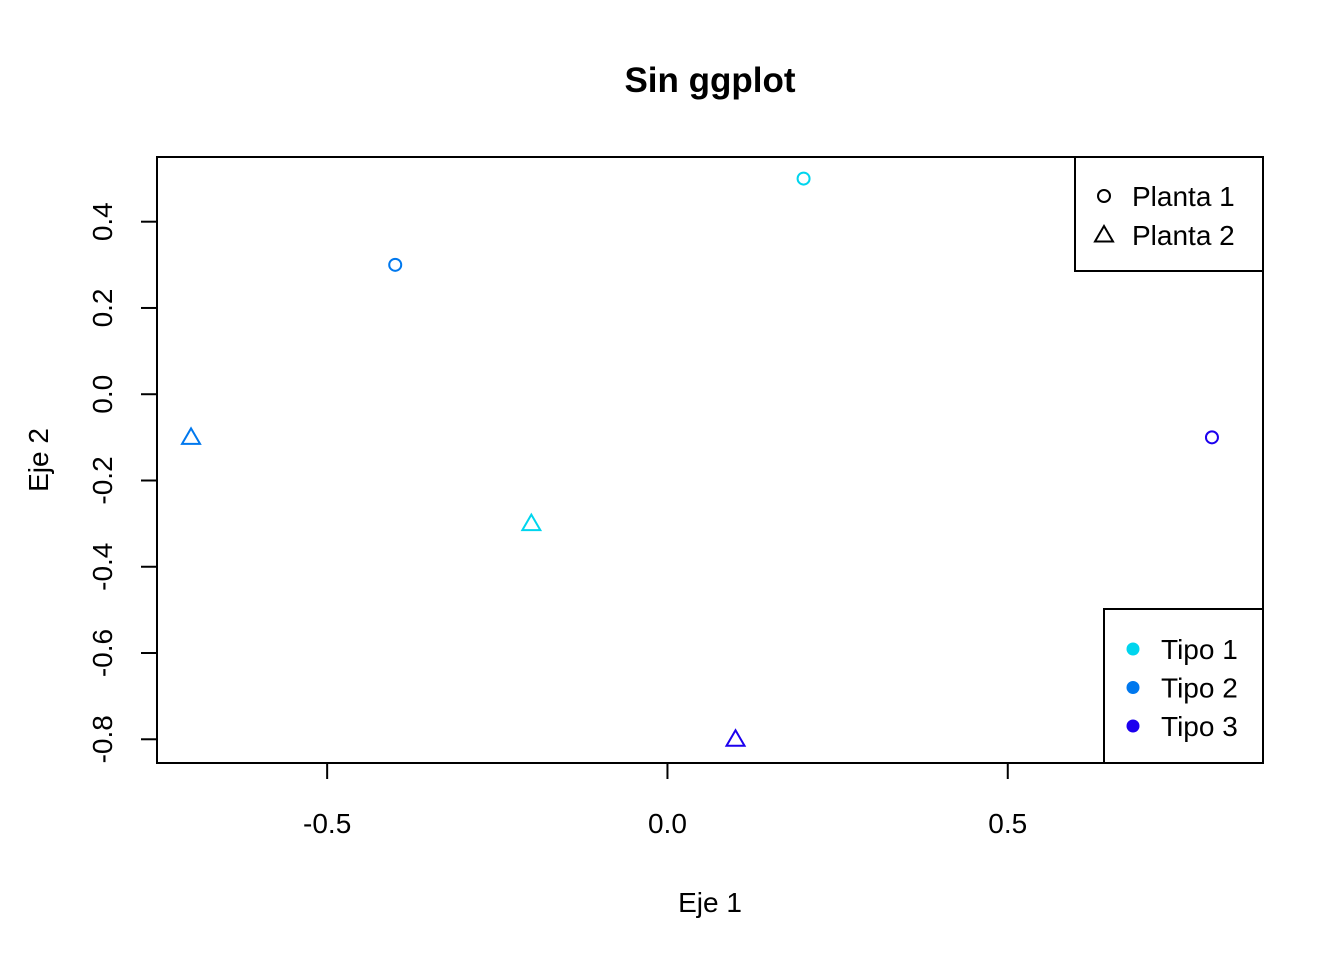 Image resolution: width=1344 pixels, height=960 pixels. I want to click on x-tick-label: -0.5, so click(327, 823).